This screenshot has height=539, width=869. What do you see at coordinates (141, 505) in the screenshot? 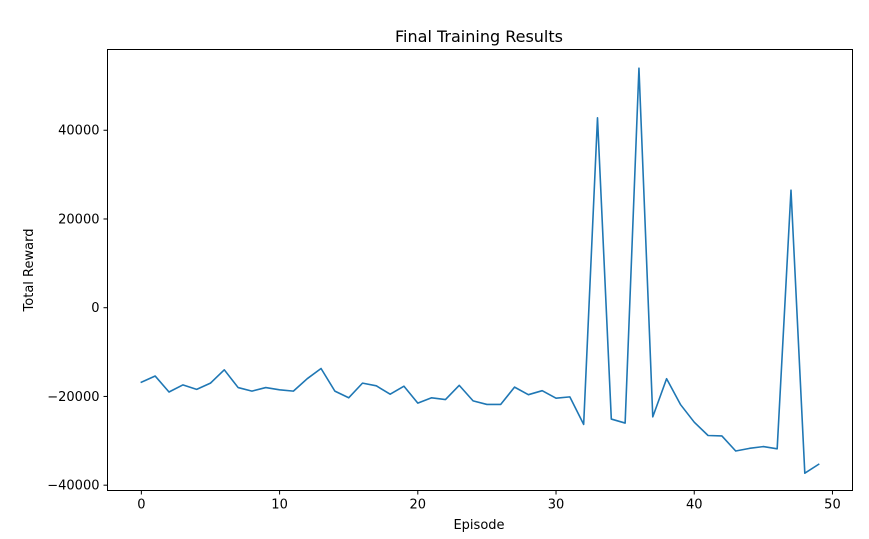
I see `x-tick-label: 0` at bounding box center [141, 505].